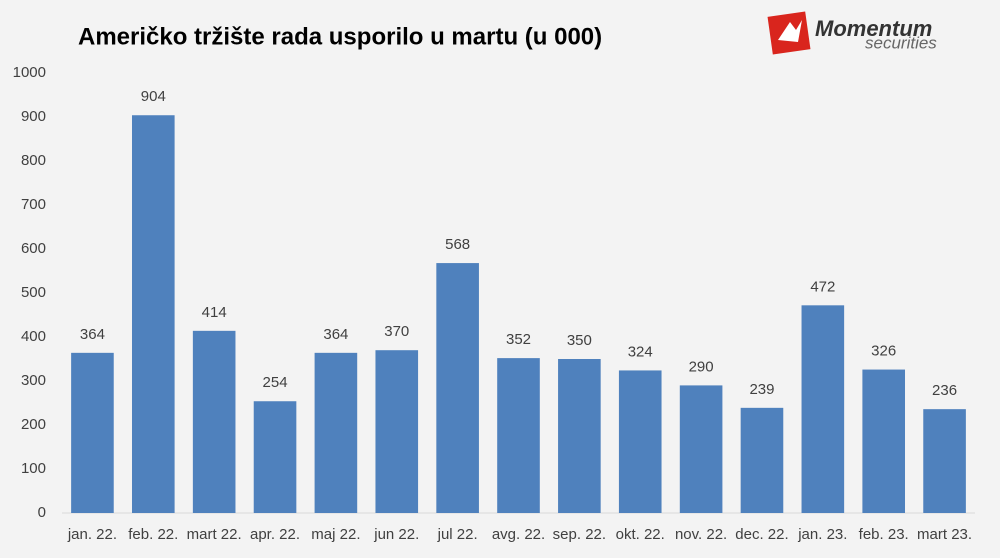 Image resolution: width=1000 pixels, height=558 pixels. I want to click on value-label: 568, so click(457, 244).